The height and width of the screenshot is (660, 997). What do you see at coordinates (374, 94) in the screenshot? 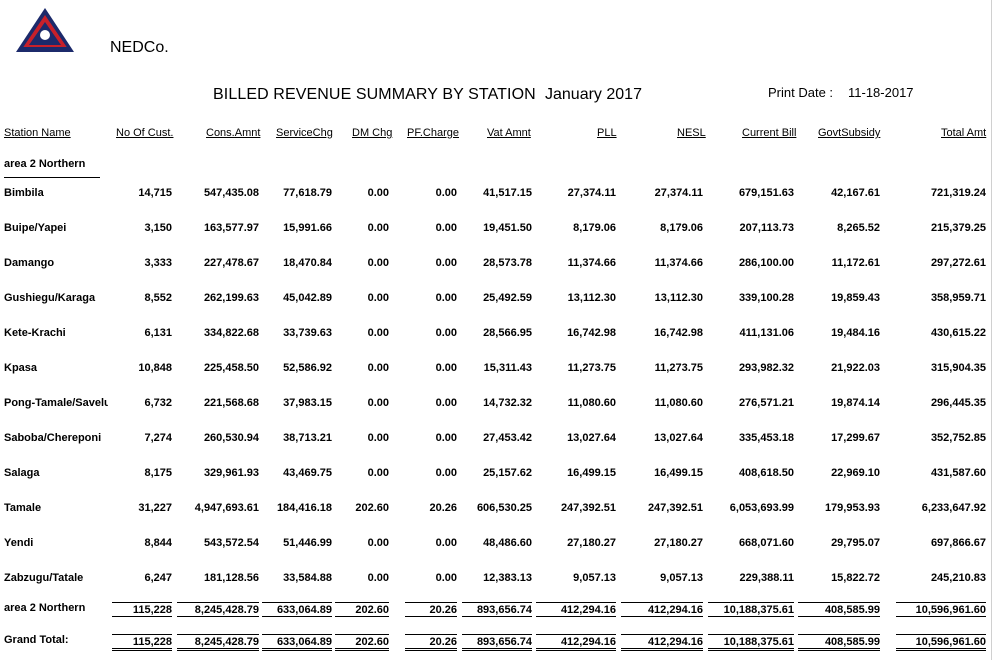
I see `report-title: BILLED REVENUE SUMMARY BY STATION` at bounding box center [374, 94].